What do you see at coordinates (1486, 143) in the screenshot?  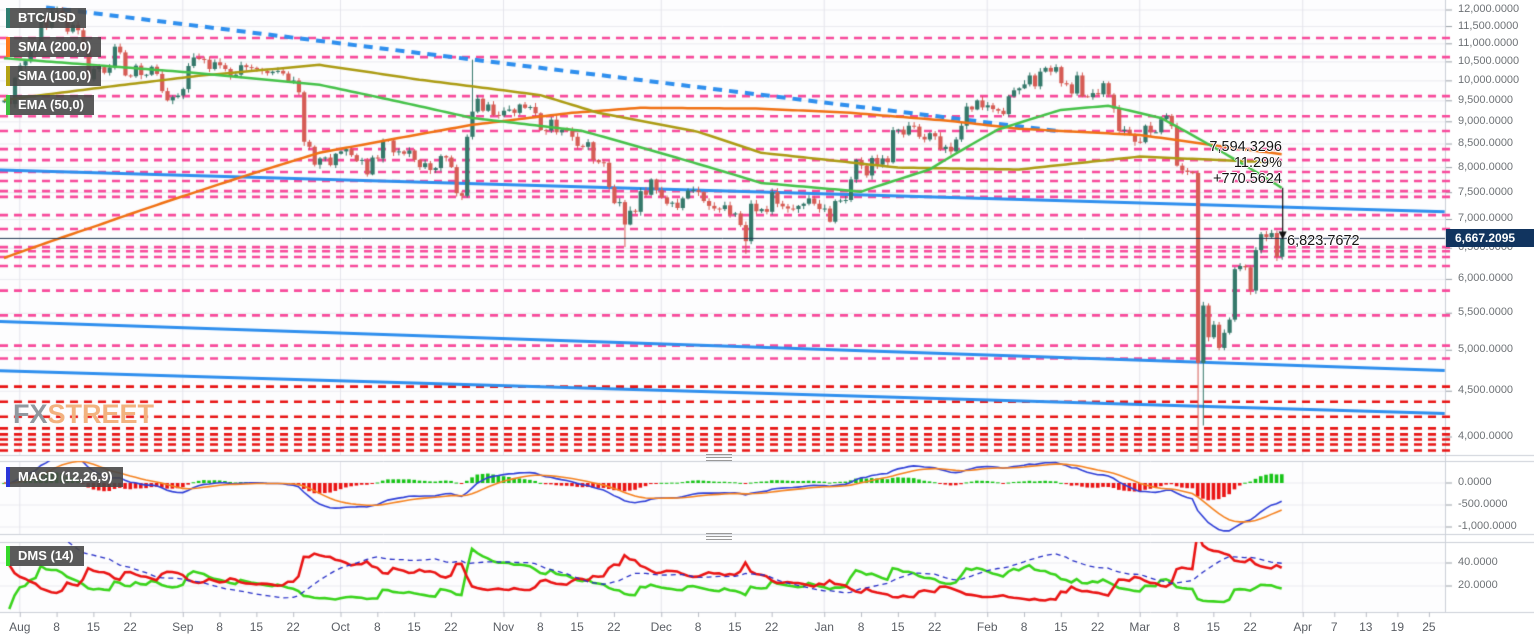 I see `price-axis-tick-label: 8,500.0000` at bounding box center [1486, 143].